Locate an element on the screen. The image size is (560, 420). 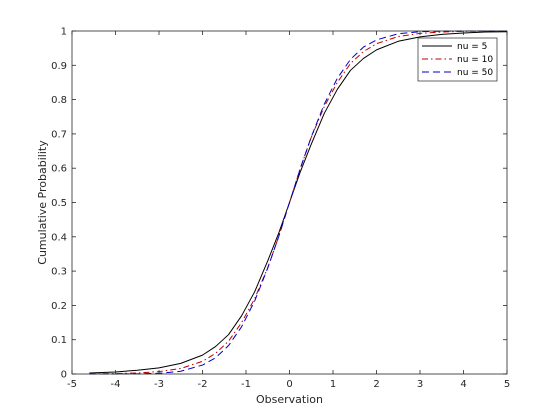
legend-label-nu-50: nu = 50 is located at coordinates (475, 73).